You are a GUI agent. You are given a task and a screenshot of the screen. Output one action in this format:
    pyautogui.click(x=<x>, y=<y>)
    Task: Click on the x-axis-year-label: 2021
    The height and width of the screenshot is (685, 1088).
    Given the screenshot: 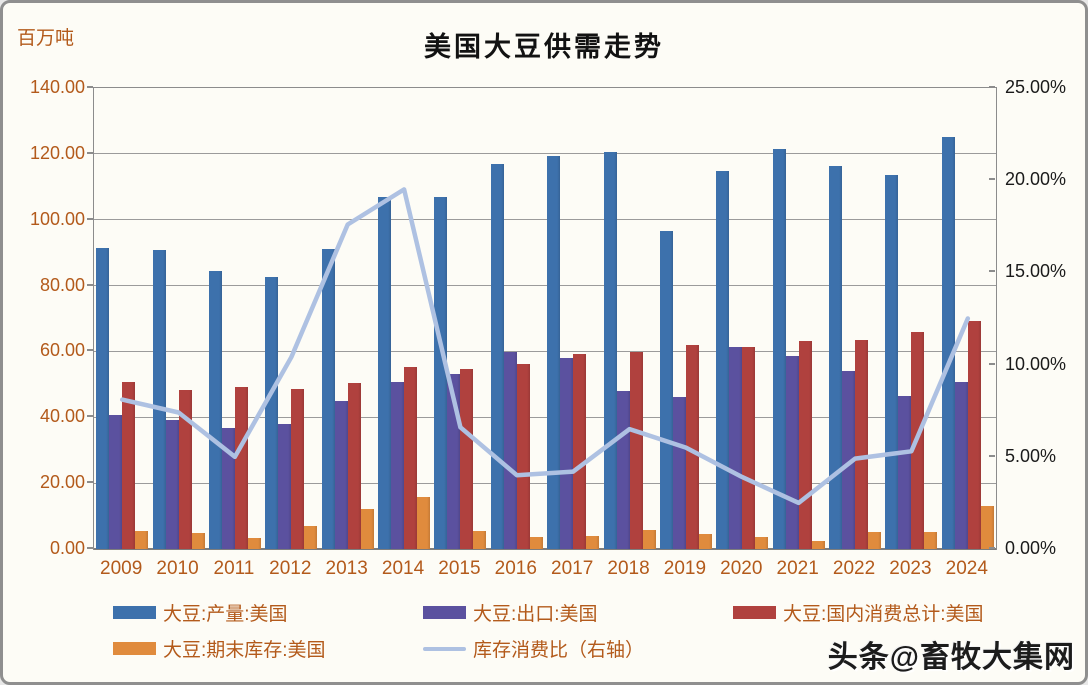 What is the action you would take?
    pyautogui.click(x=797, y=568)
    